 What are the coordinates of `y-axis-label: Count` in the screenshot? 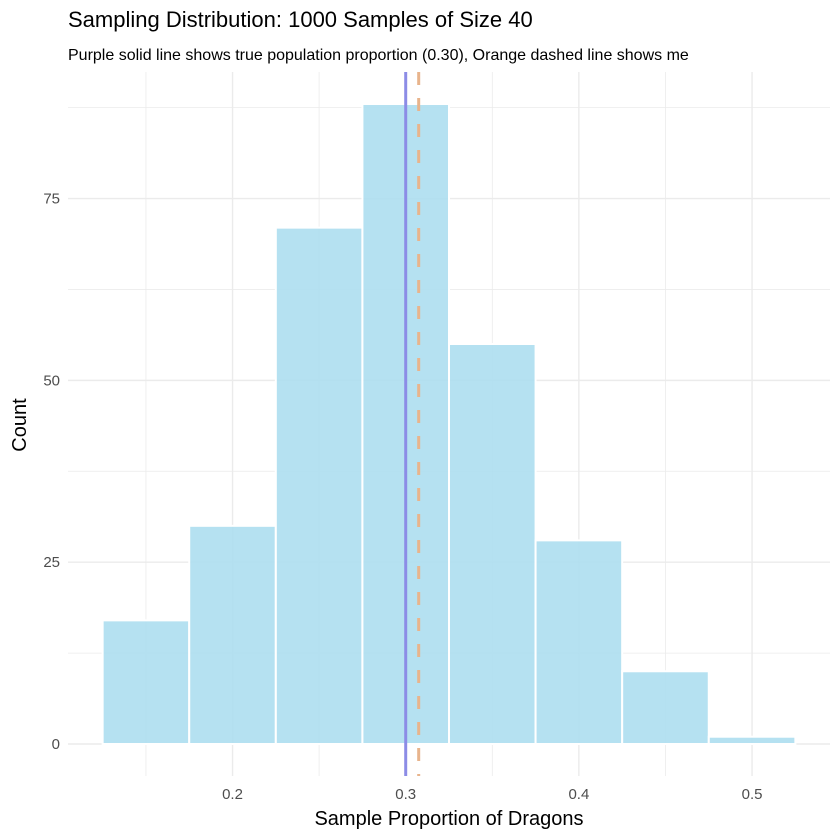 It's located at (20, 425).